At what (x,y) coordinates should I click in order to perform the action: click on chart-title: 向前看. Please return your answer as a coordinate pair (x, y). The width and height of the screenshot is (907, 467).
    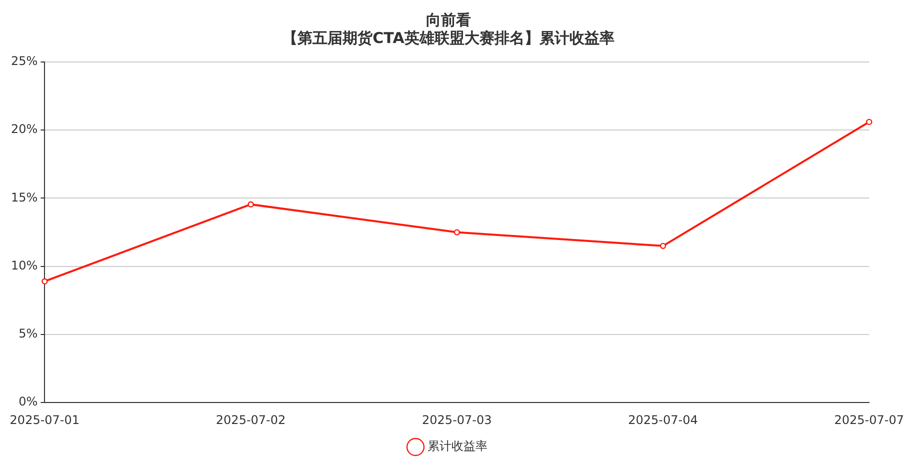
    Looking at the image, I should click on (448, 19).